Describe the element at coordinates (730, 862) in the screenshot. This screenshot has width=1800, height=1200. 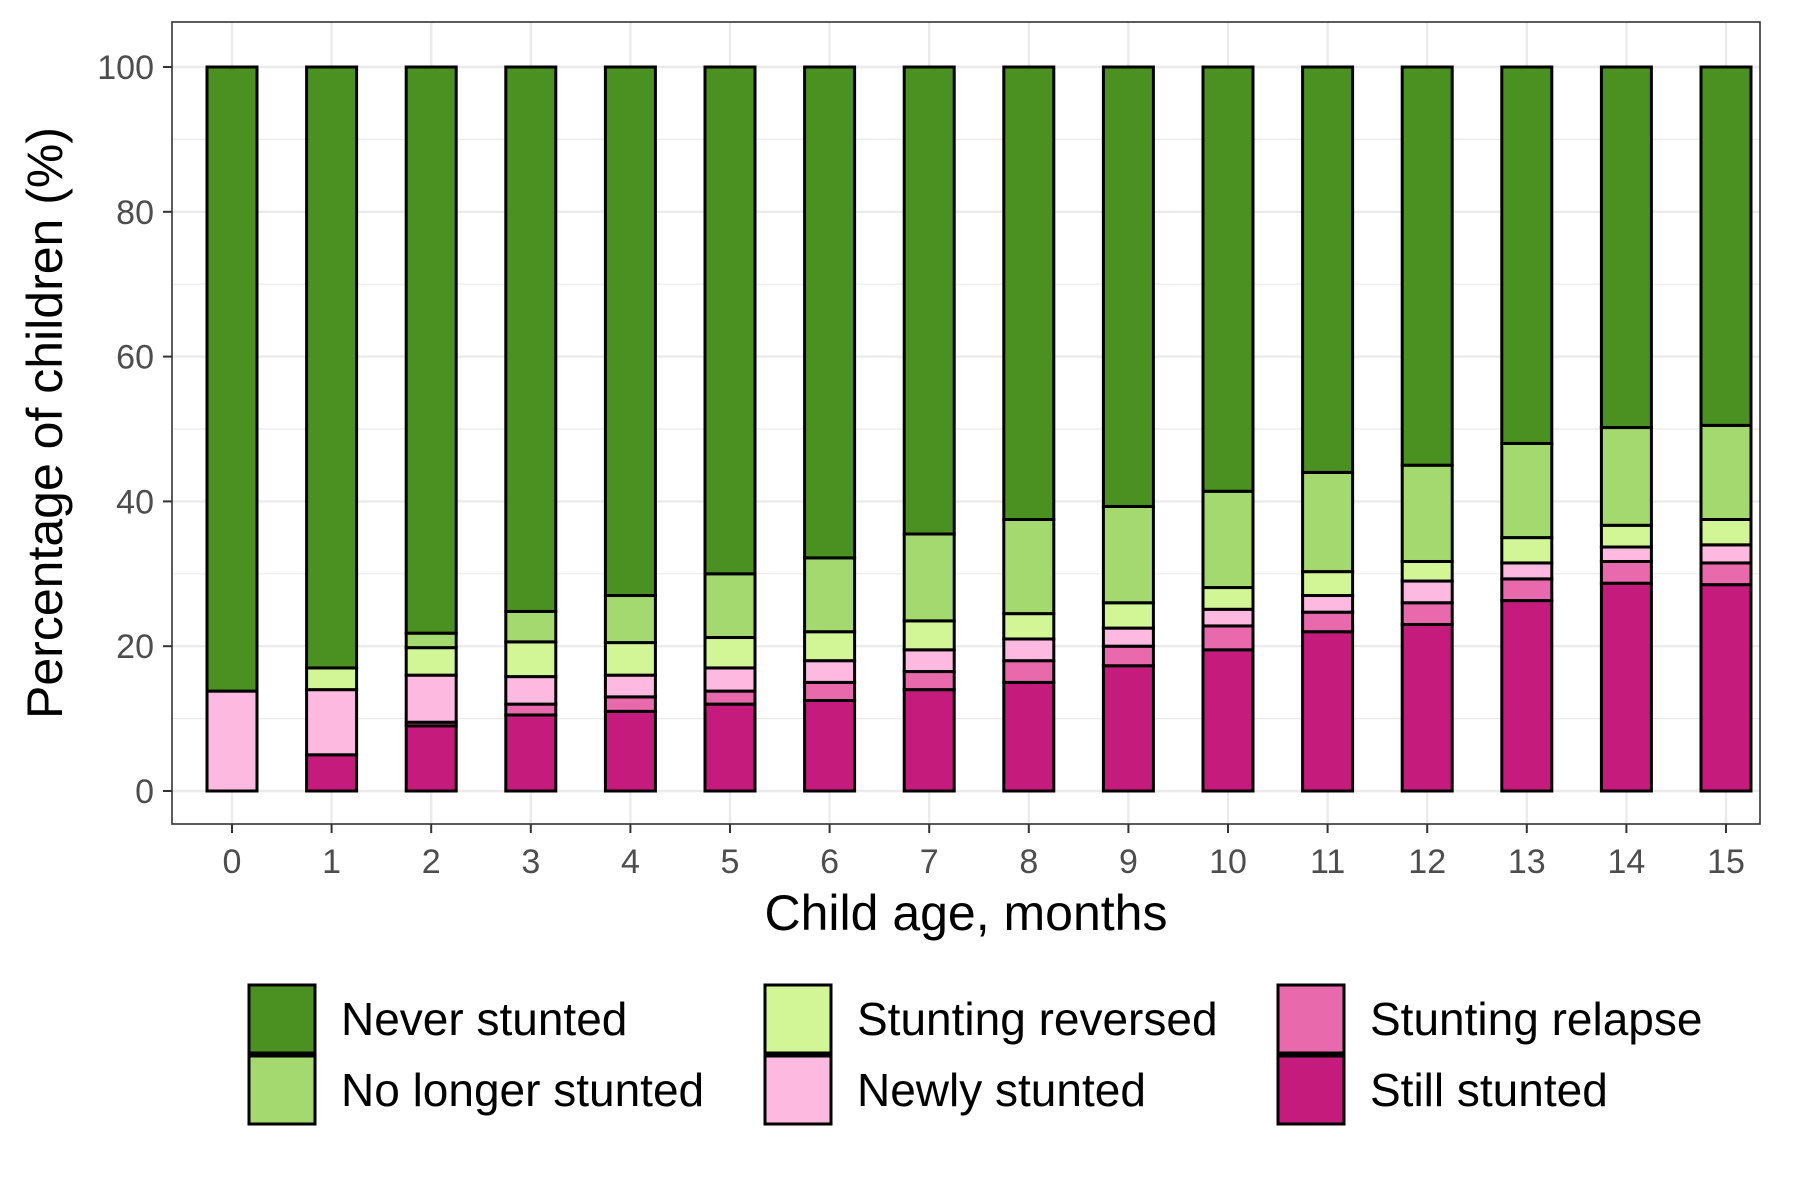
I see `x-tick-label: 5` at that location.